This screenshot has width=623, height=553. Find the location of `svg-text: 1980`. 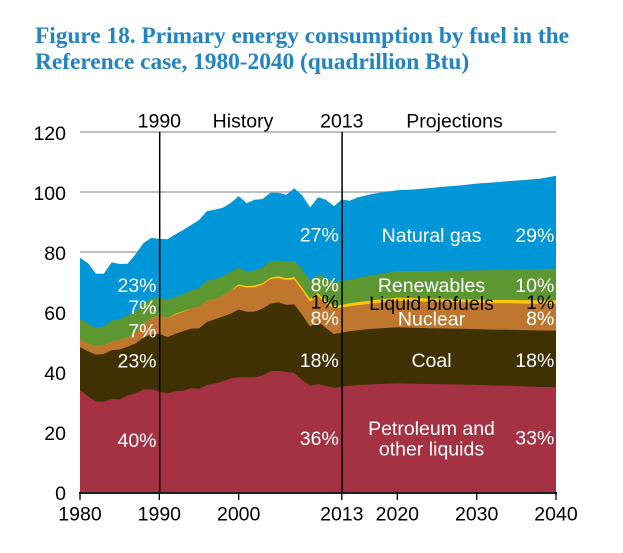

svg-text: 1980 is located at coordinates (80, 515).